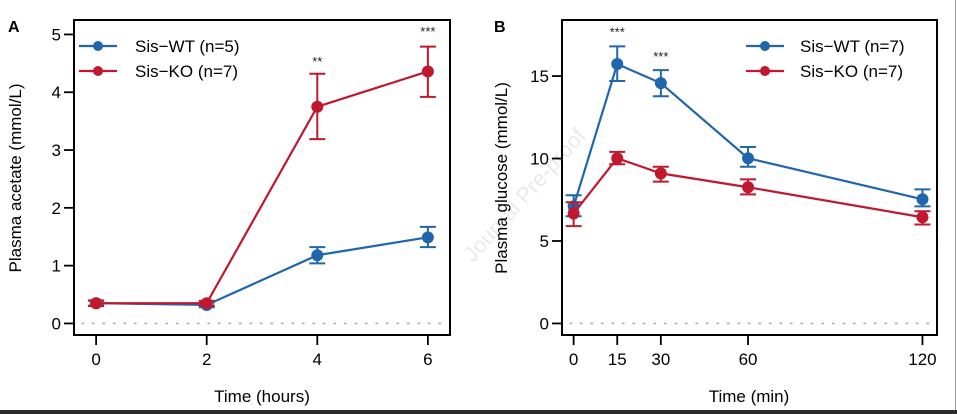  I want to click on legend-label-wt-a: Sis−WT (n=5), so click(187, 46).